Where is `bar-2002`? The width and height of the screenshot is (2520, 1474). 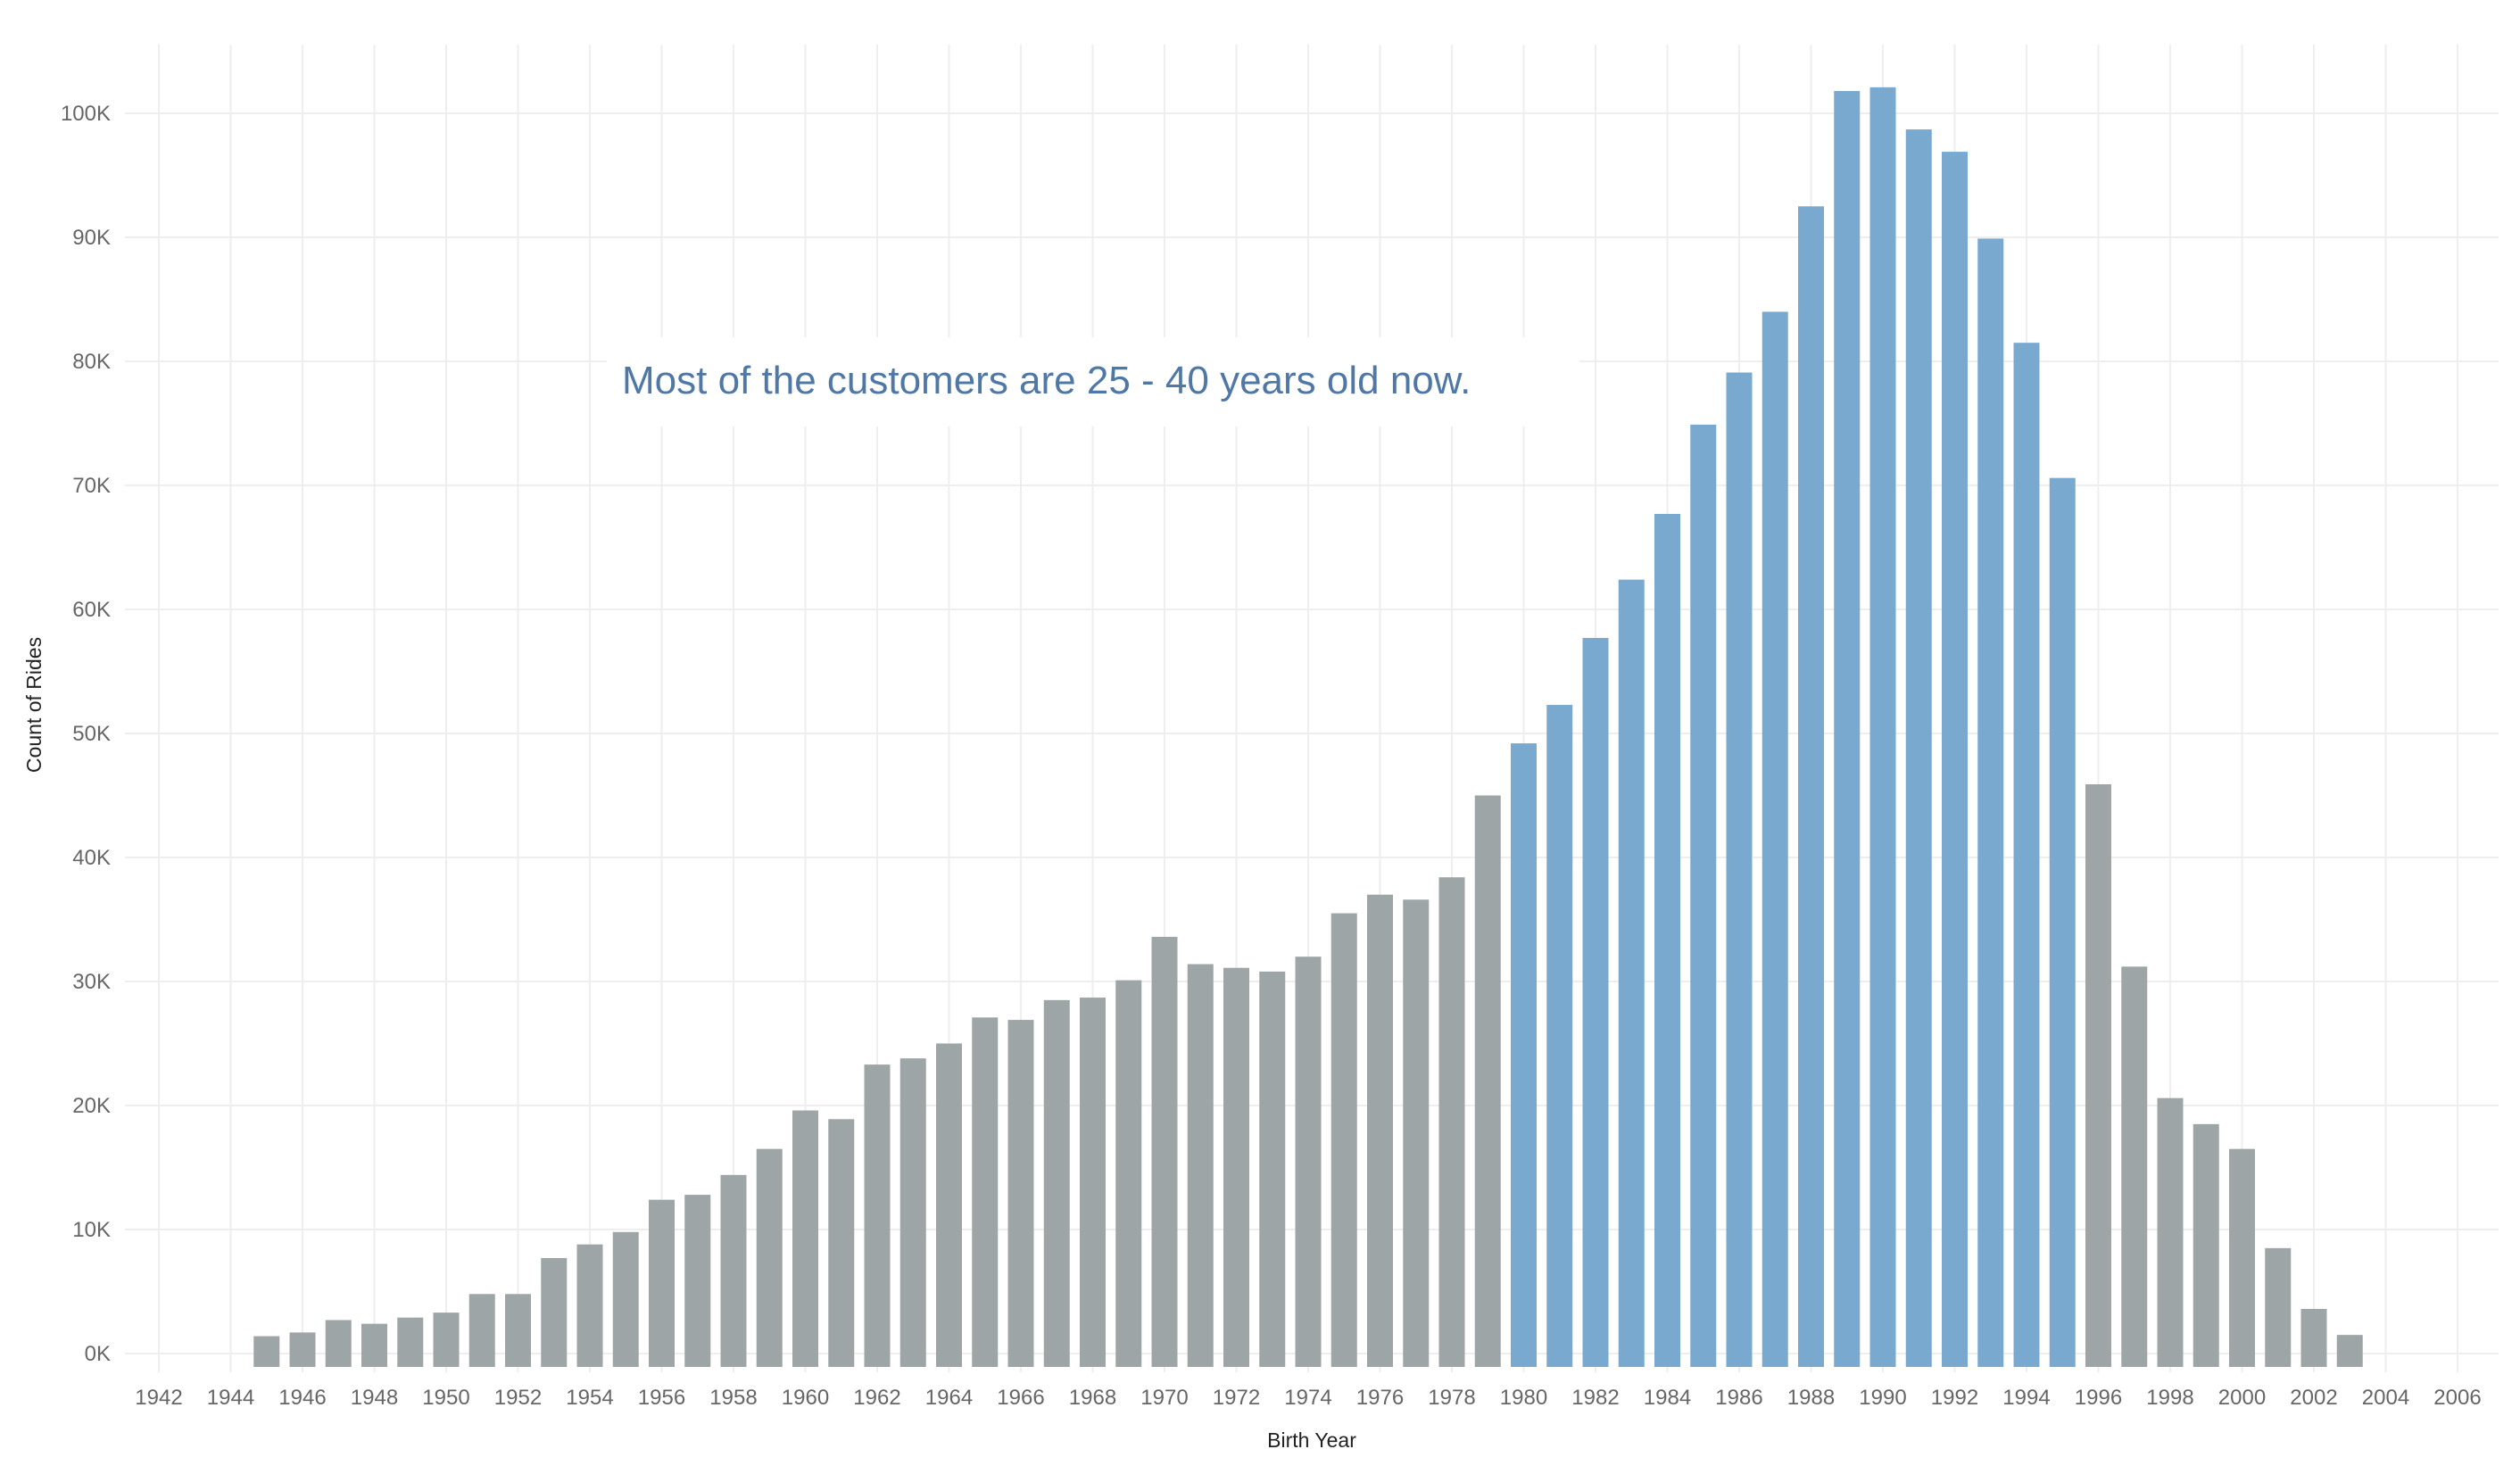 bar-2002 is located at coordinates (2313, 1337).